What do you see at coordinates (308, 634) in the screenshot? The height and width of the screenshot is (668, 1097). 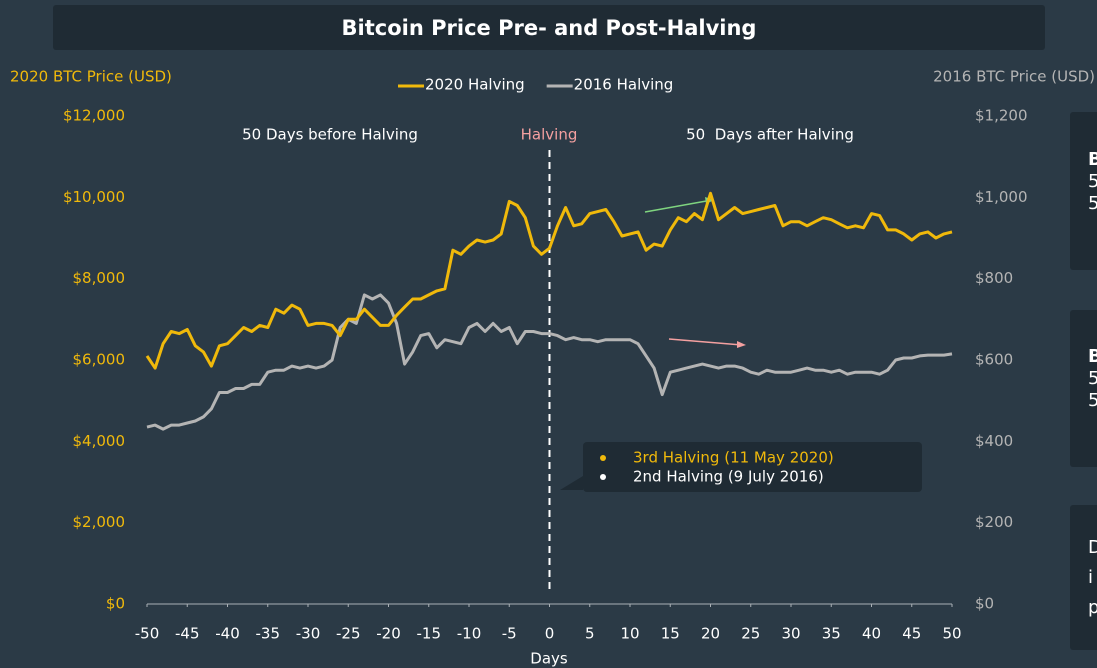 I see `x-tick-label: -30` at bounding box center [308, 634].